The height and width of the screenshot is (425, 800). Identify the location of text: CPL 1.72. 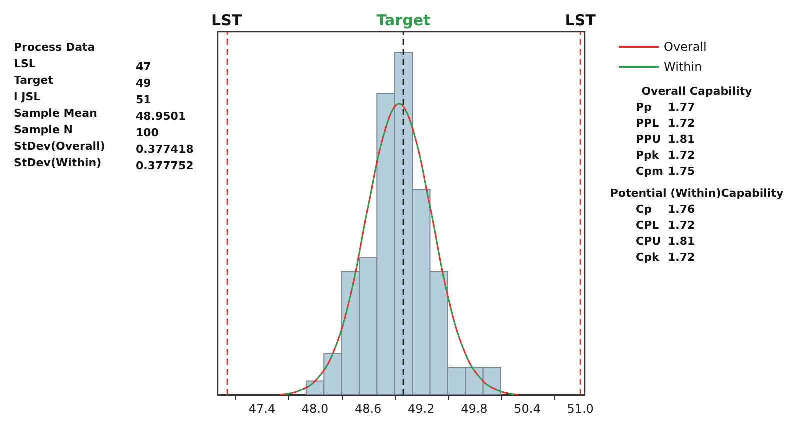
(666, 225).